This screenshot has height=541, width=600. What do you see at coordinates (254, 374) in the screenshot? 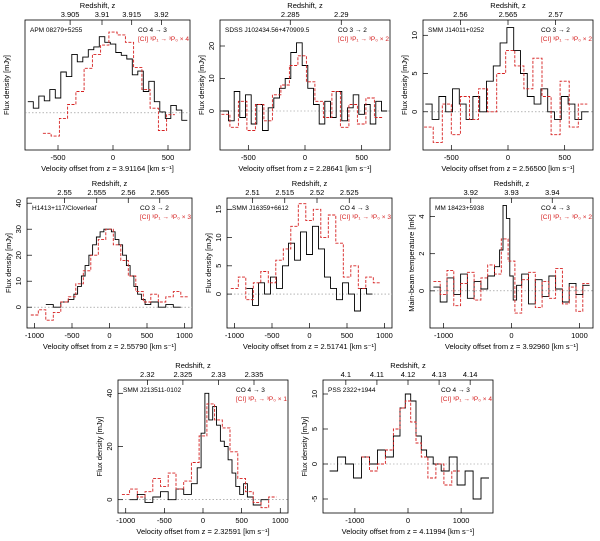
I see `redshift-tick-label: 2.335` at bounding box center [254, 374].